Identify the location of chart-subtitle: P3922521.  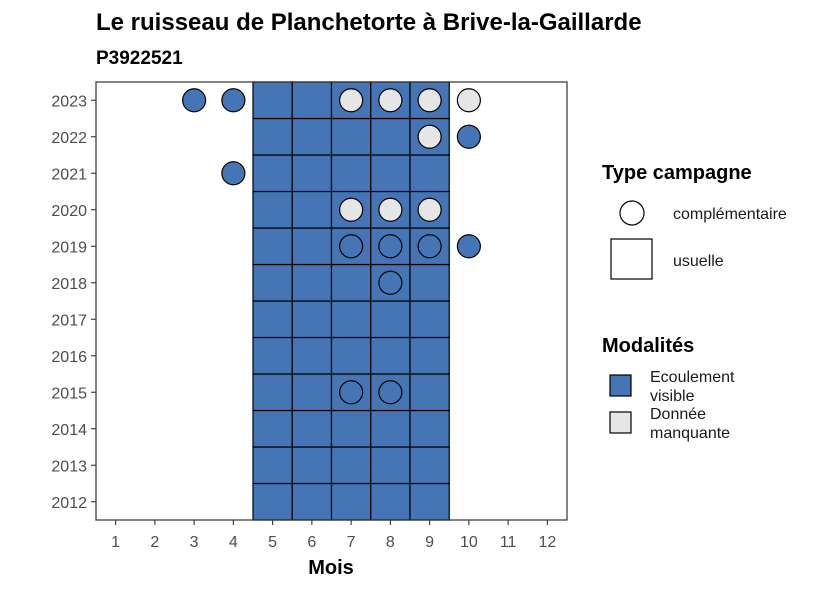
(139, 58).